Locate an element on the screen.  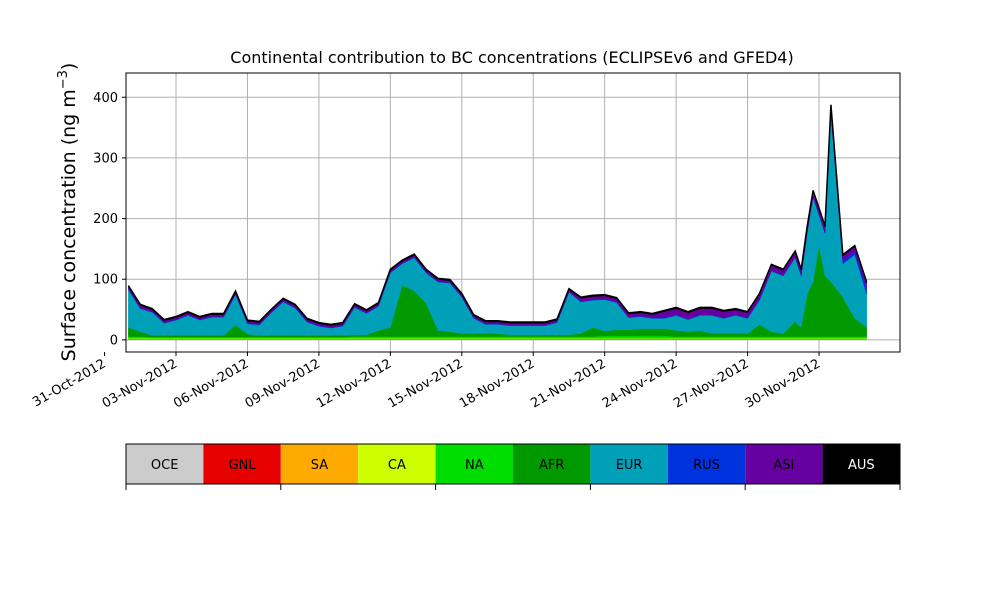
legend-swatch-asi is located at coordinates (784, 464).